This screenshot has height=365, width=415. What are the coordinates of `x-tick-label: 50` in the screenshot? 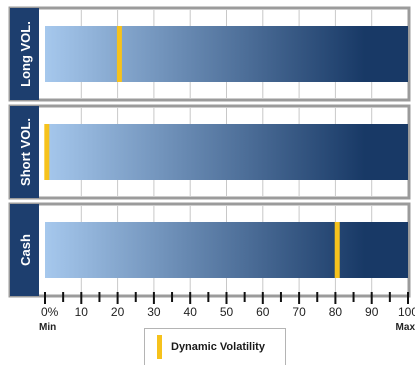 It's located at (227, 312).